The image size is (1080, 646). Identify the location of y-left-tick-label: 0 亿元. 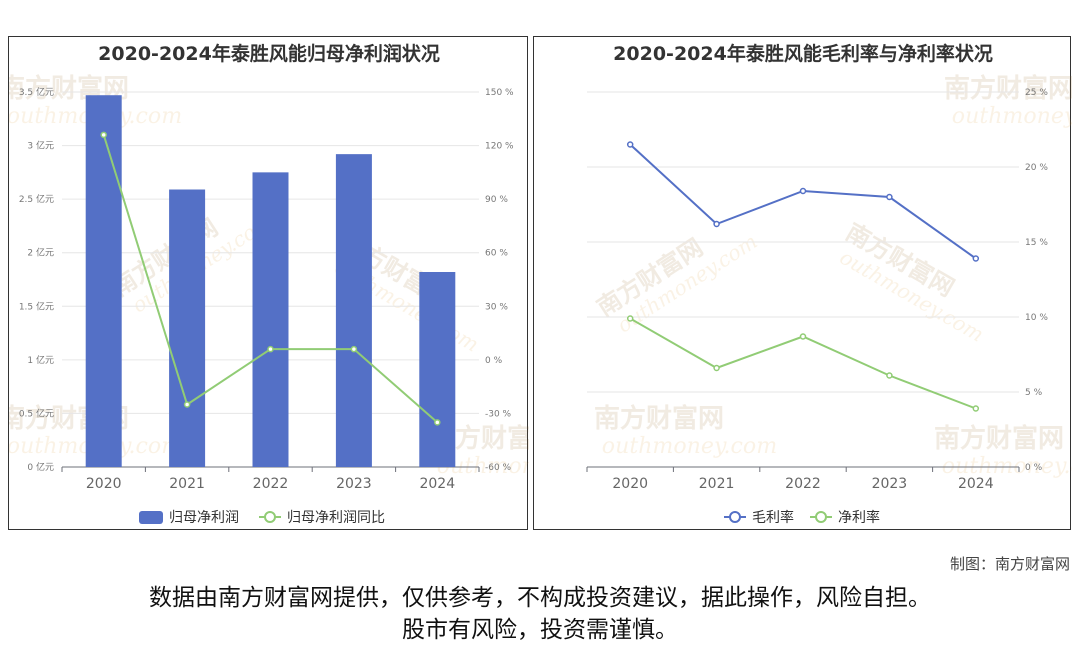
(40, 467).